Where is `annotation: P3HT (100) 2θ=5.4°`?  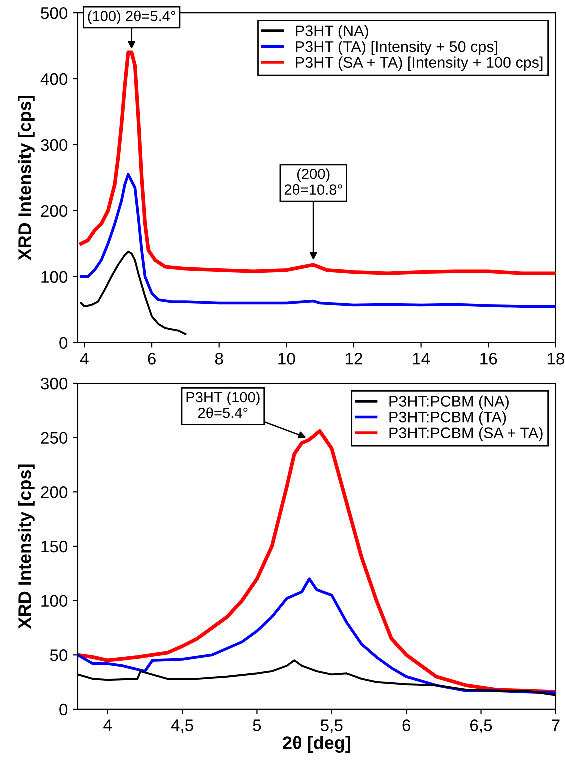 annotation: P3HT (100) 2θ=5.4° is located at coordinates (223, 405).